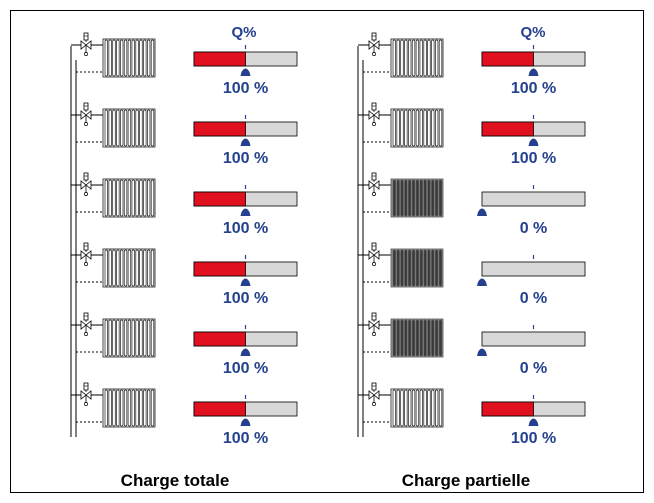 The height and width of the screenshot is (503, 654). Describe the element at coordinates (175, 480) in the screenshot. I see `caption-charge-totale: Charge totale` at that location.